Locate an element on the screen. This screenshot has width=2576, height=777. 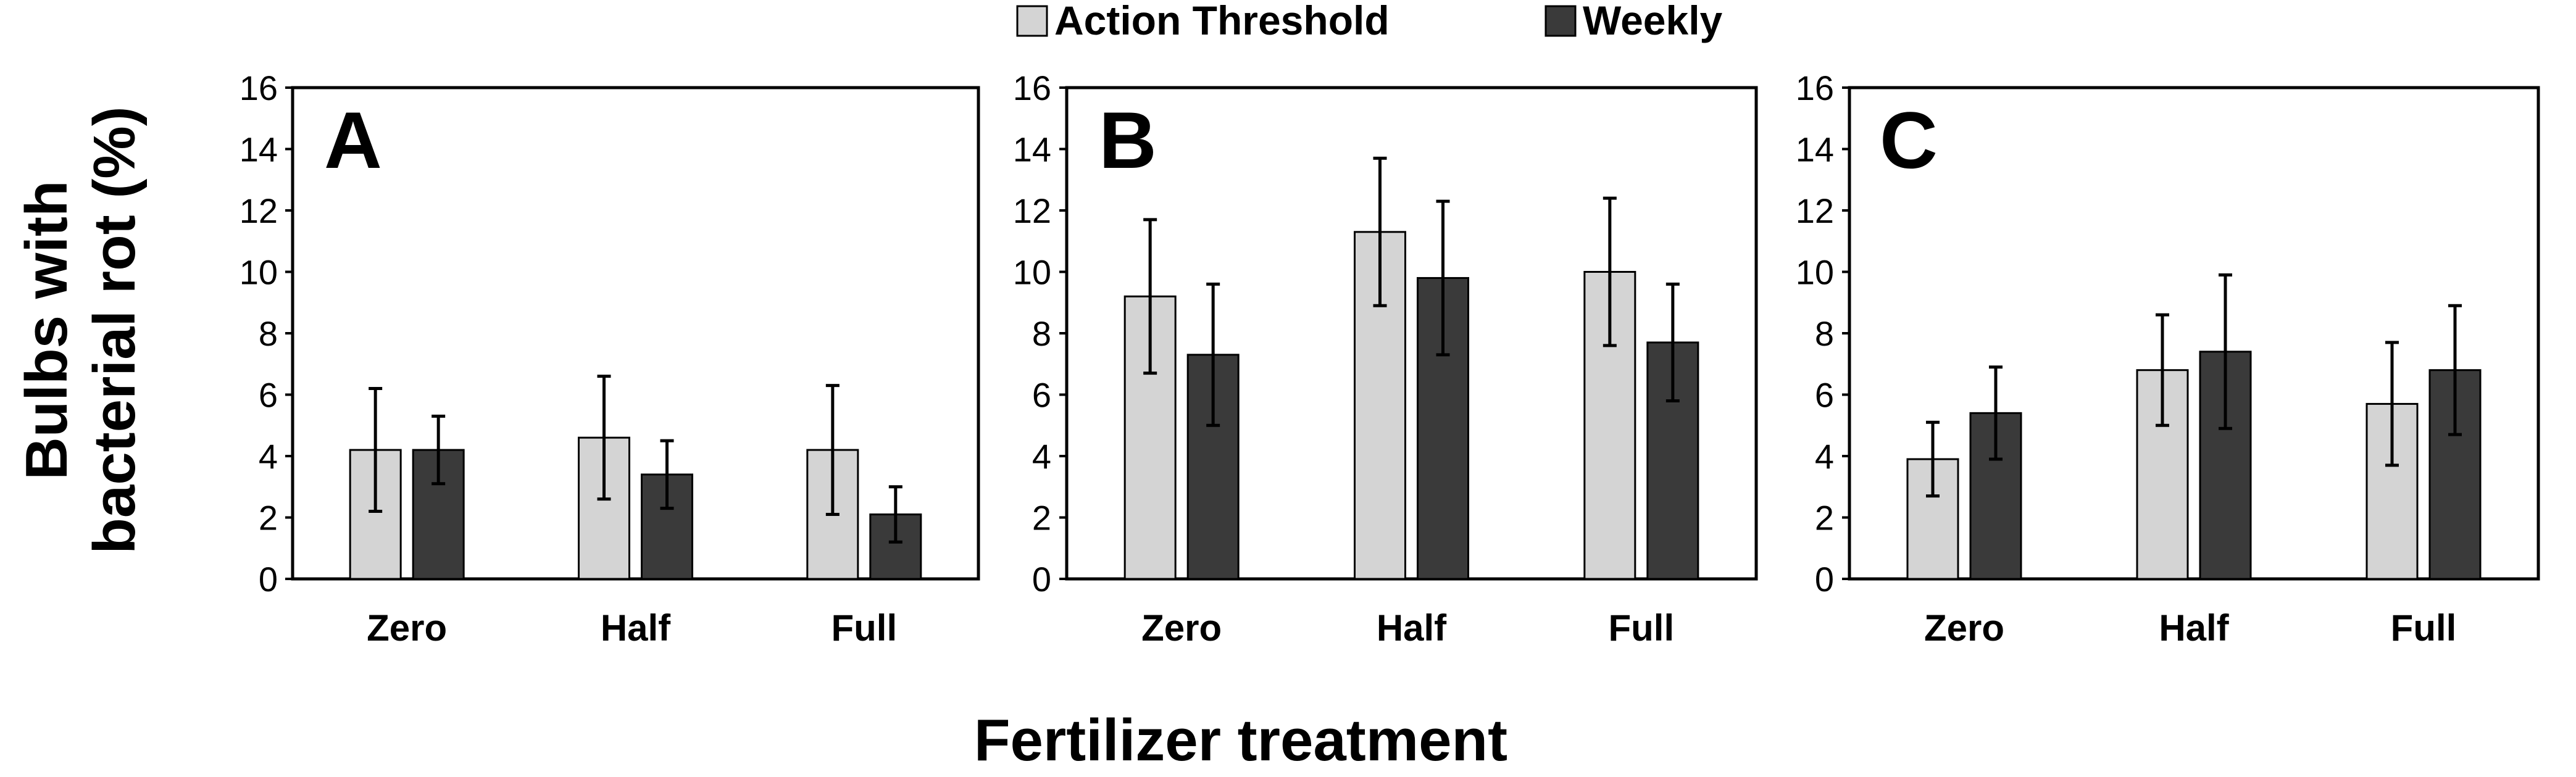
y-axis-title-line-2: bacterial rot (%) is located at coordinates (114, 330).